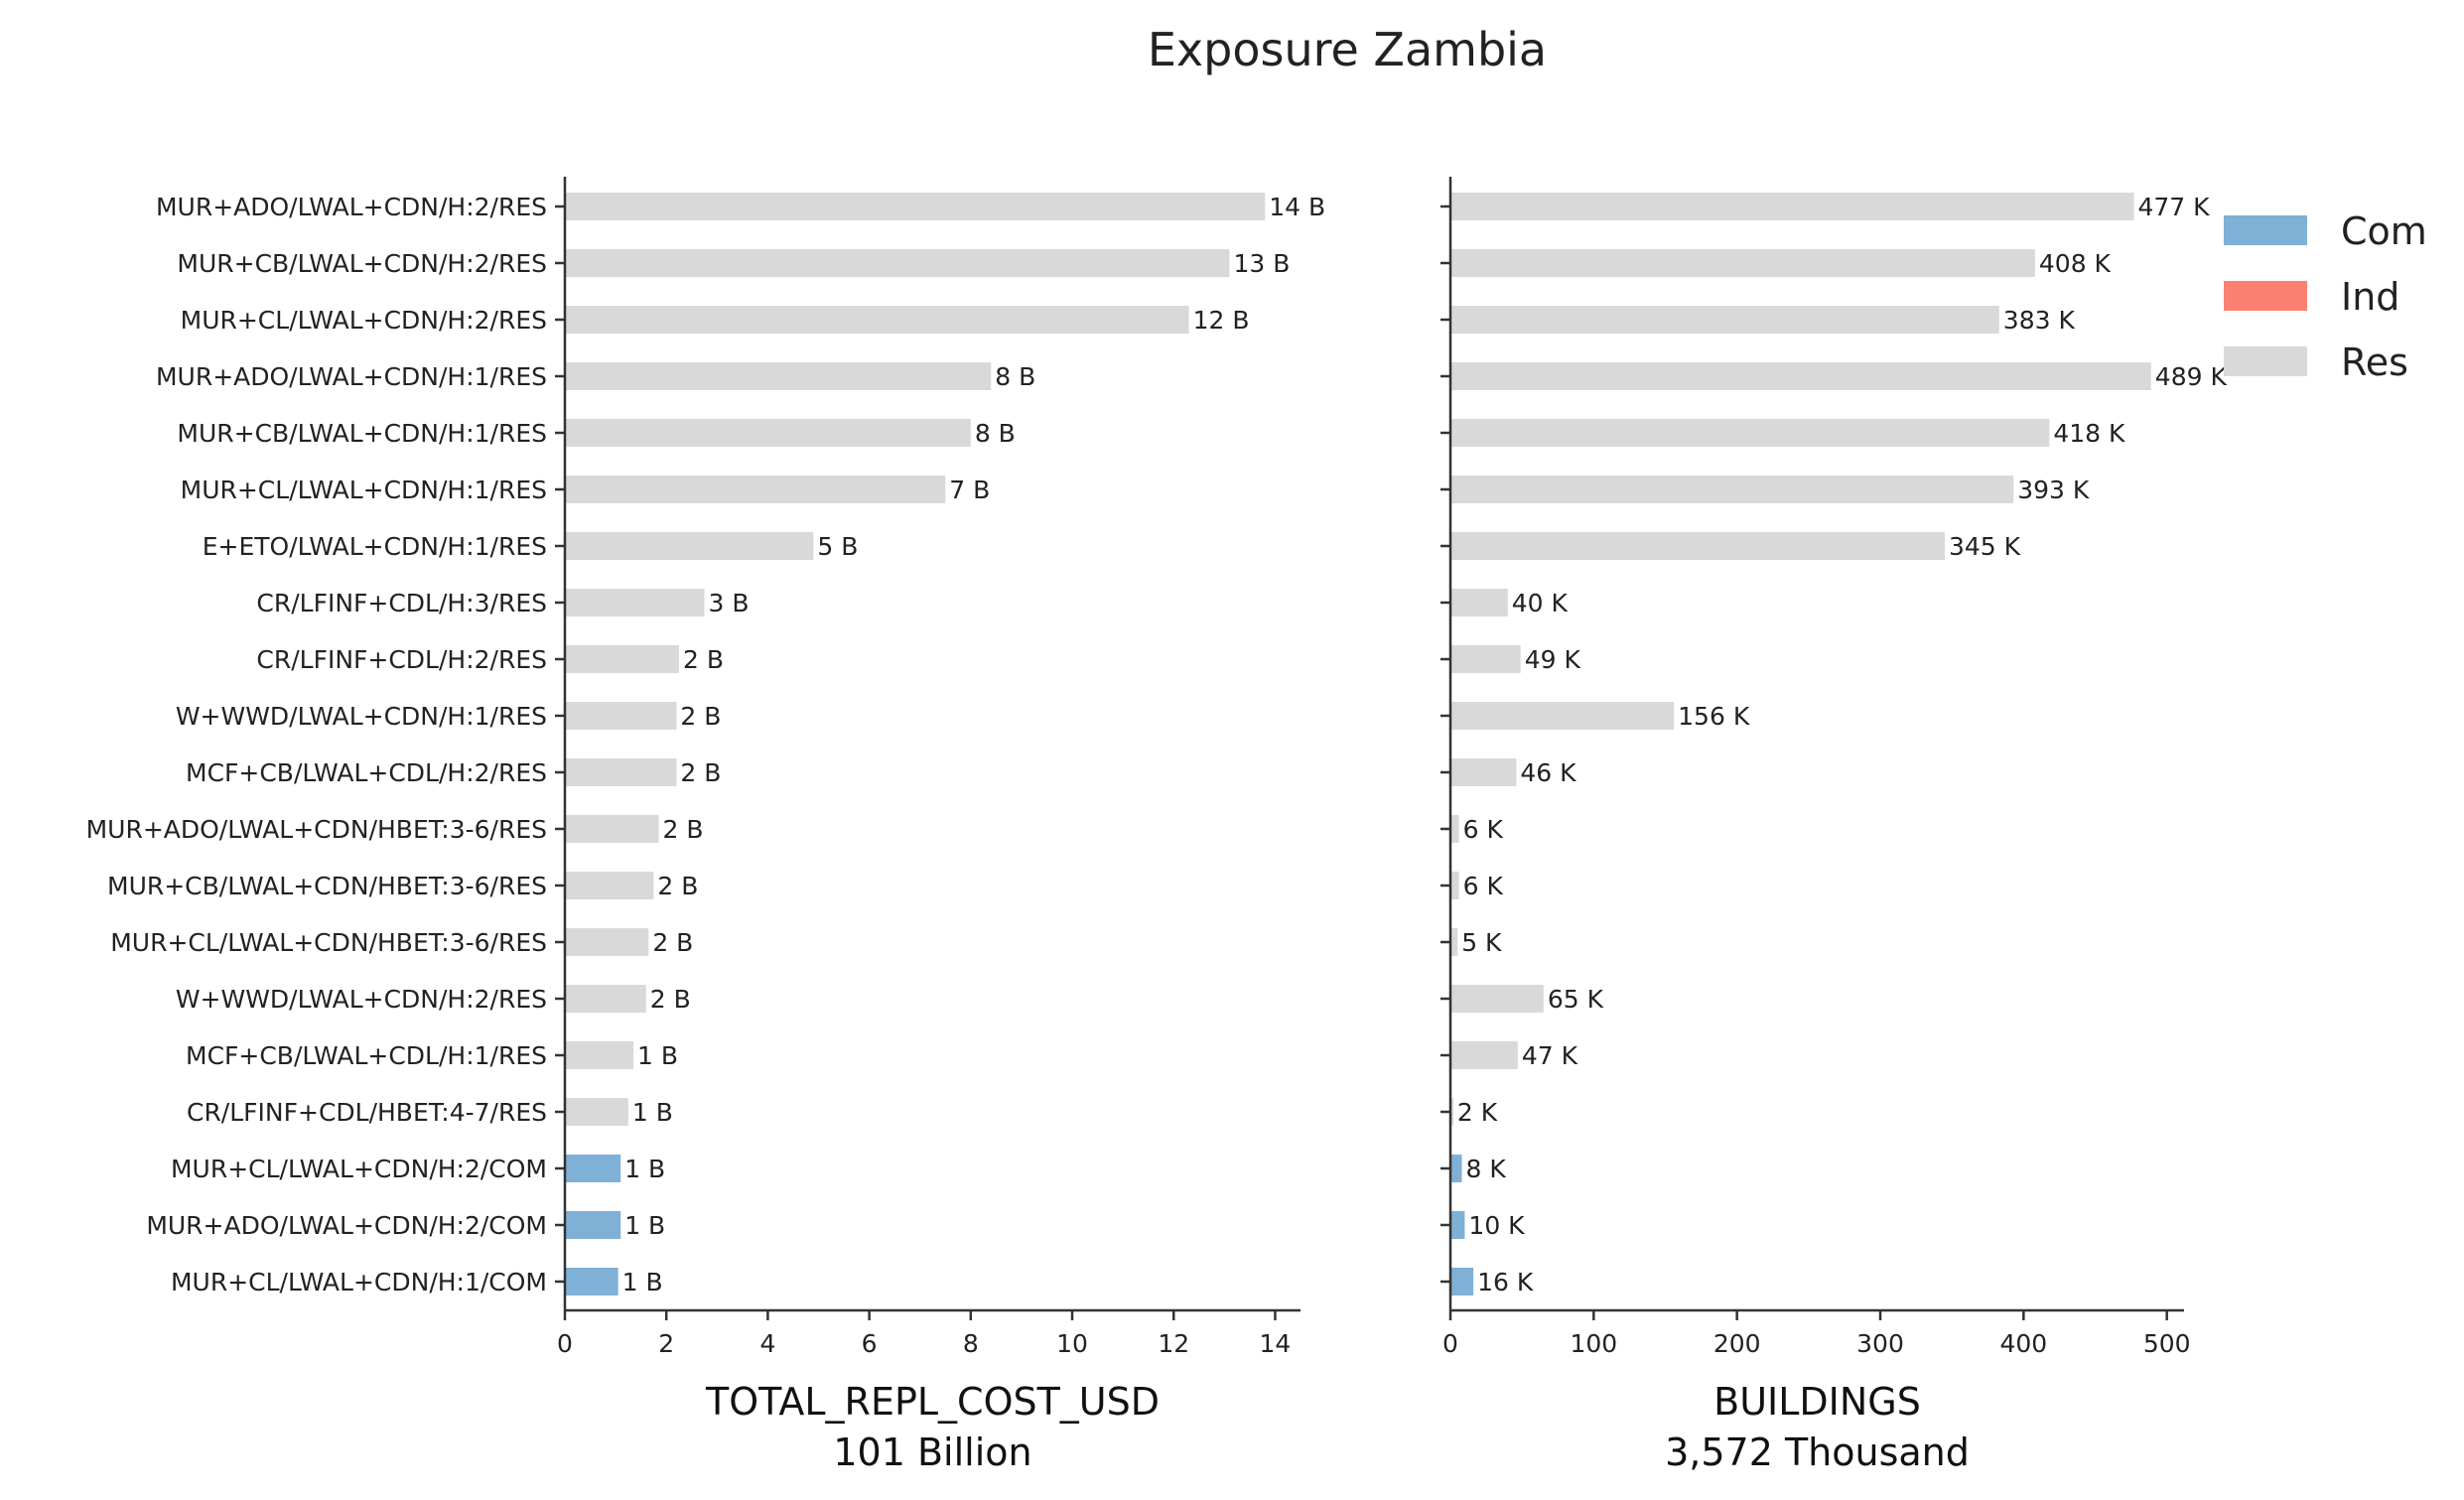  I want to click on cost-x-tick-label: 8, so click(971, 1344).